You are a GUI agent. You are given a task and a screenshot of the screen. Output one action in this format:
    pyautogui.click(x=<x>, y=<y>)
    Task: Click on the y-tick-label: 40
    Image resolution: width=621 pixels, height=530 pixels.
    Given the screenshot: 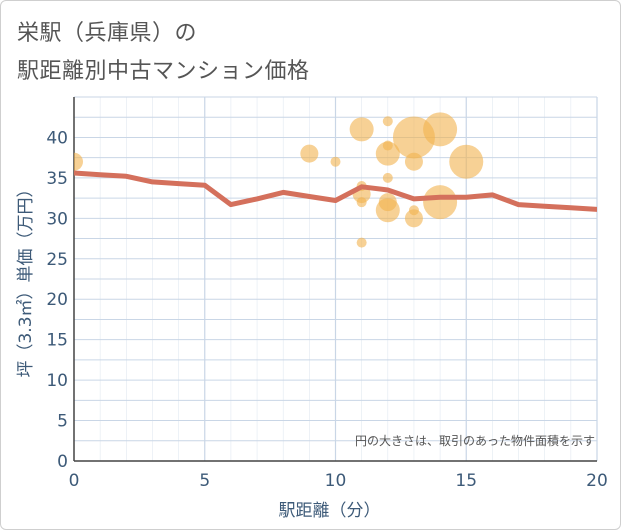 What is the action you would take?
    pyautogui.click(x=57, y=138)
    